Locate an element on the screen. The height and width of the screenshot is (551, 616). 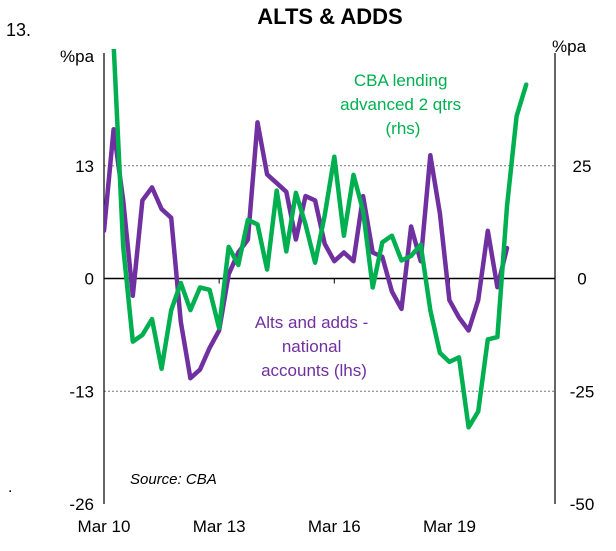
right-axis-unit: %pa is located at coordinates (569, 46).